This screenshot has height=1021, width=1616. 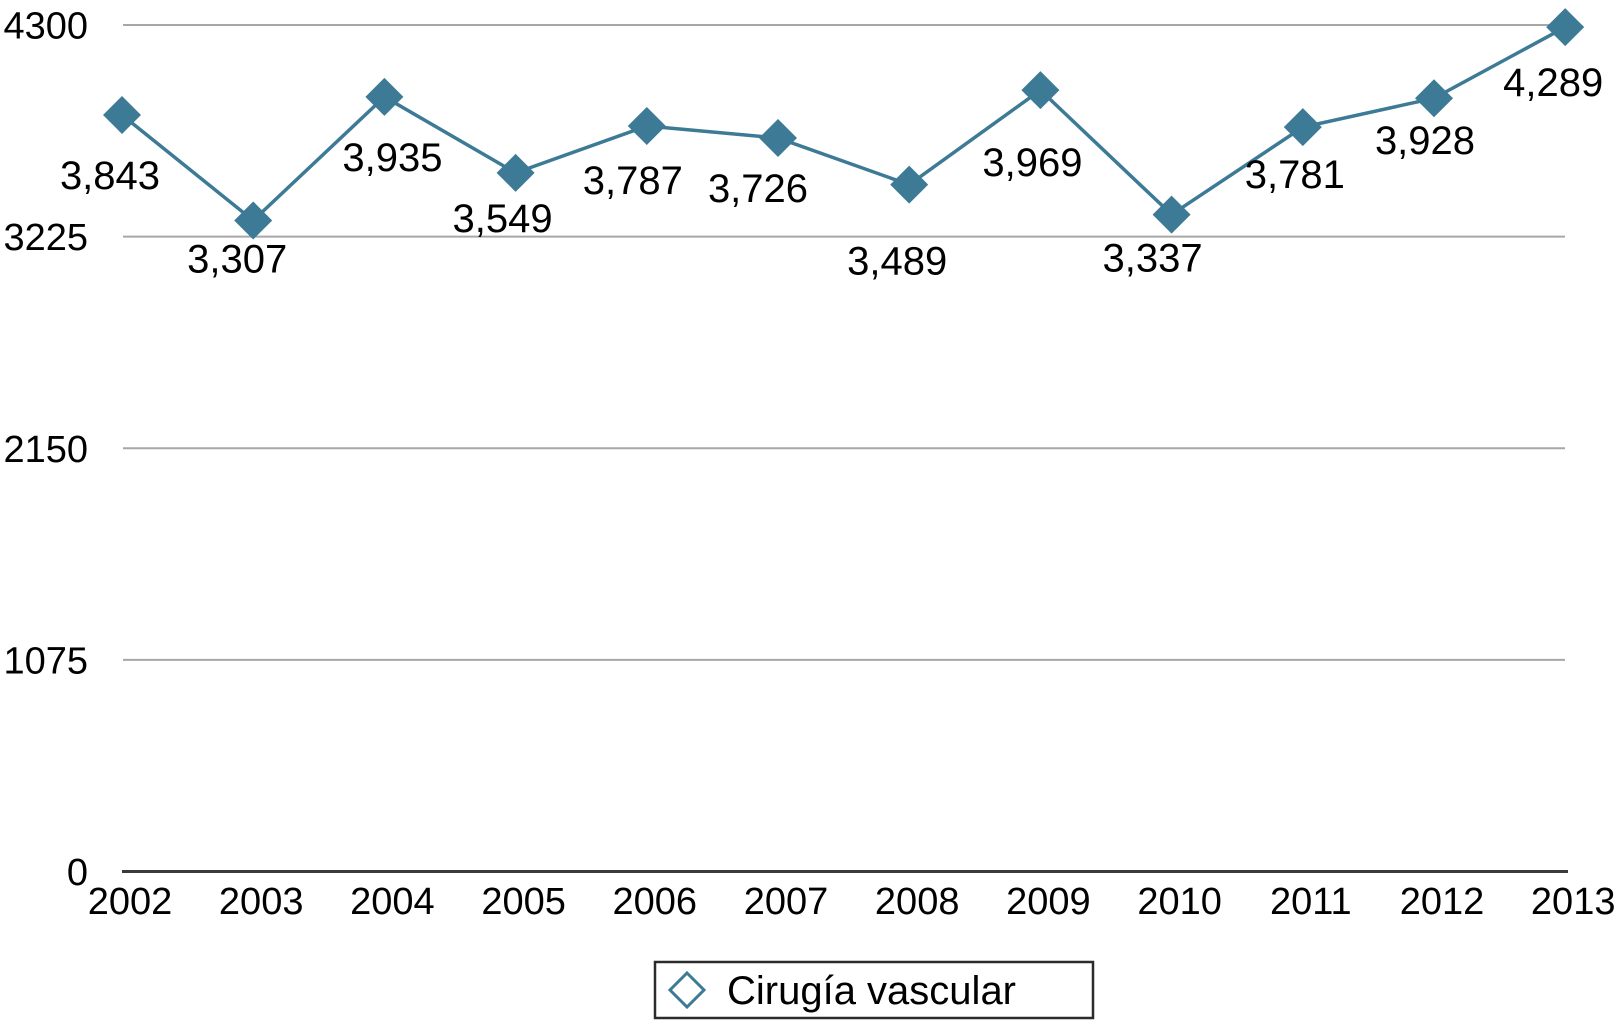 What do you see at coordinates (1442, 902) in the screenshot?
I see `x-axis-tick-label: 2012` at bounding box center [1442, 902].